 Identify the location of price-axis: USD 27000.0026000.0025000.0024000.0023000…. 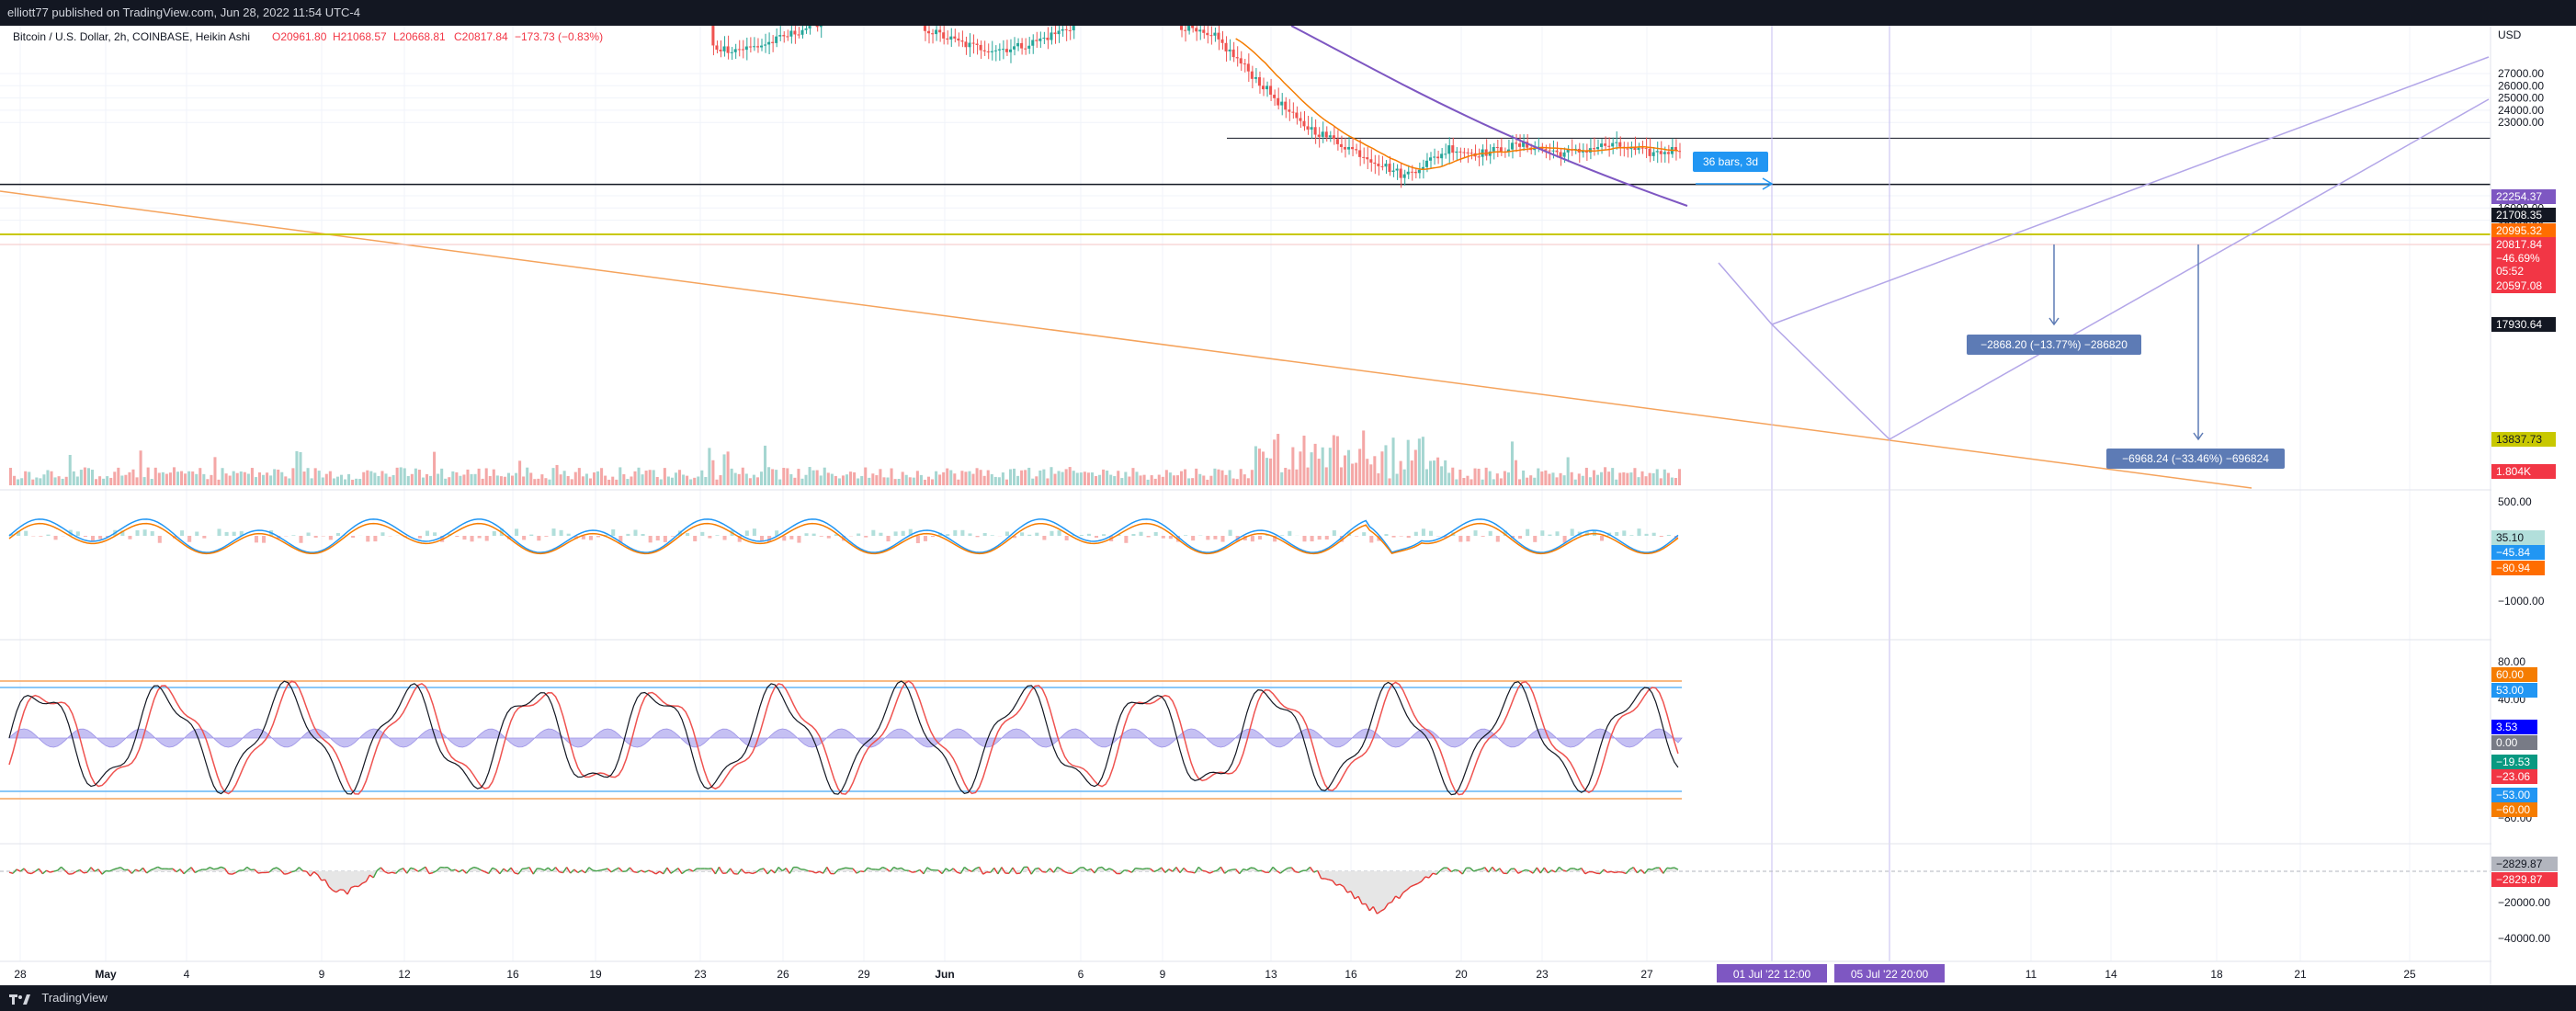
(2533, 505).